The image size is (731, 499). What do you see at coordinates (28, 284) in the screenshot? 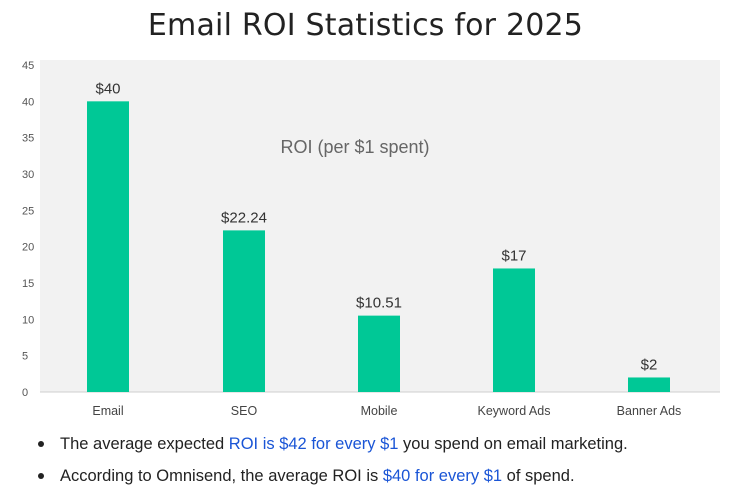
I see `y-tick-label: 15` at bounding box center [28, 284].